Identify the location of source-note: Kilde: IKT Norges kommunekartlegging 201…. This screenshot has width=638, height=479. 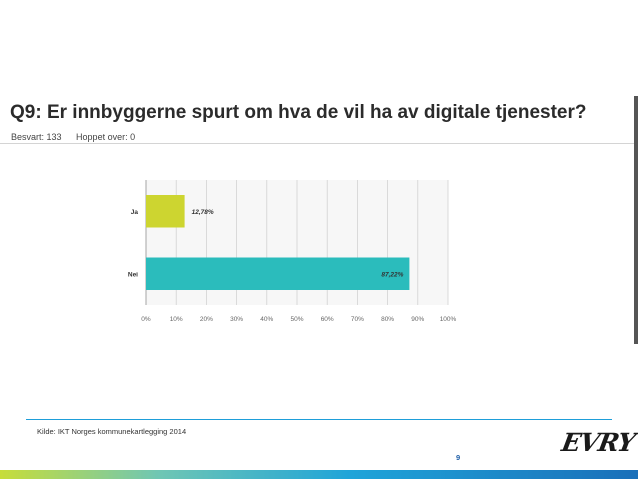
(112, 431).